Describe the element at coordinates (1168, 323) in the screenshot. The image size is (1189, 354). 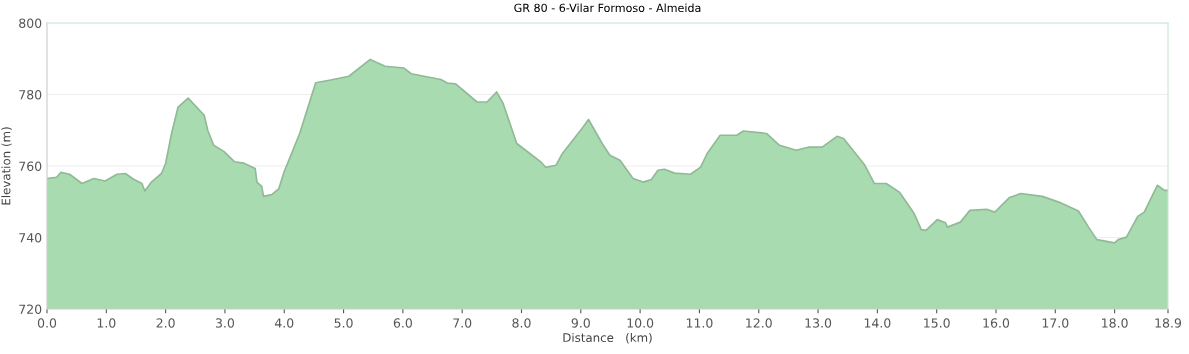
I see `x-tick-label: 18.9` at that location.